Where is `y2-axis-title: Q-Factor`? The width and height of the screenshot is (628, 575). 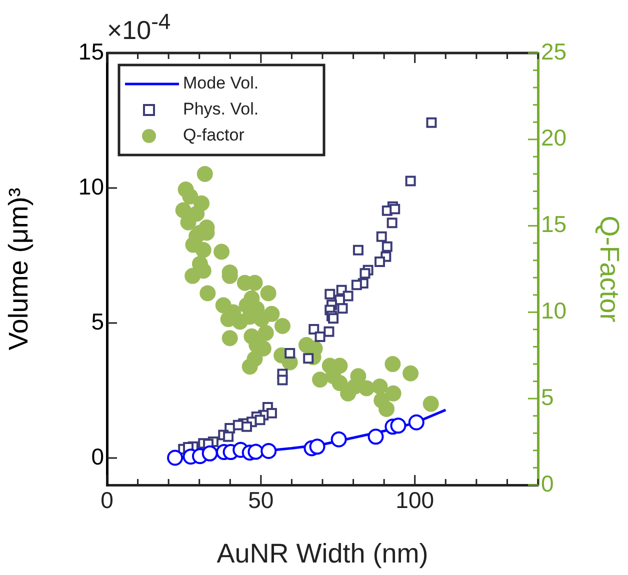 y2-axis-title: Q-Factor is located at coordinates (609, 269).